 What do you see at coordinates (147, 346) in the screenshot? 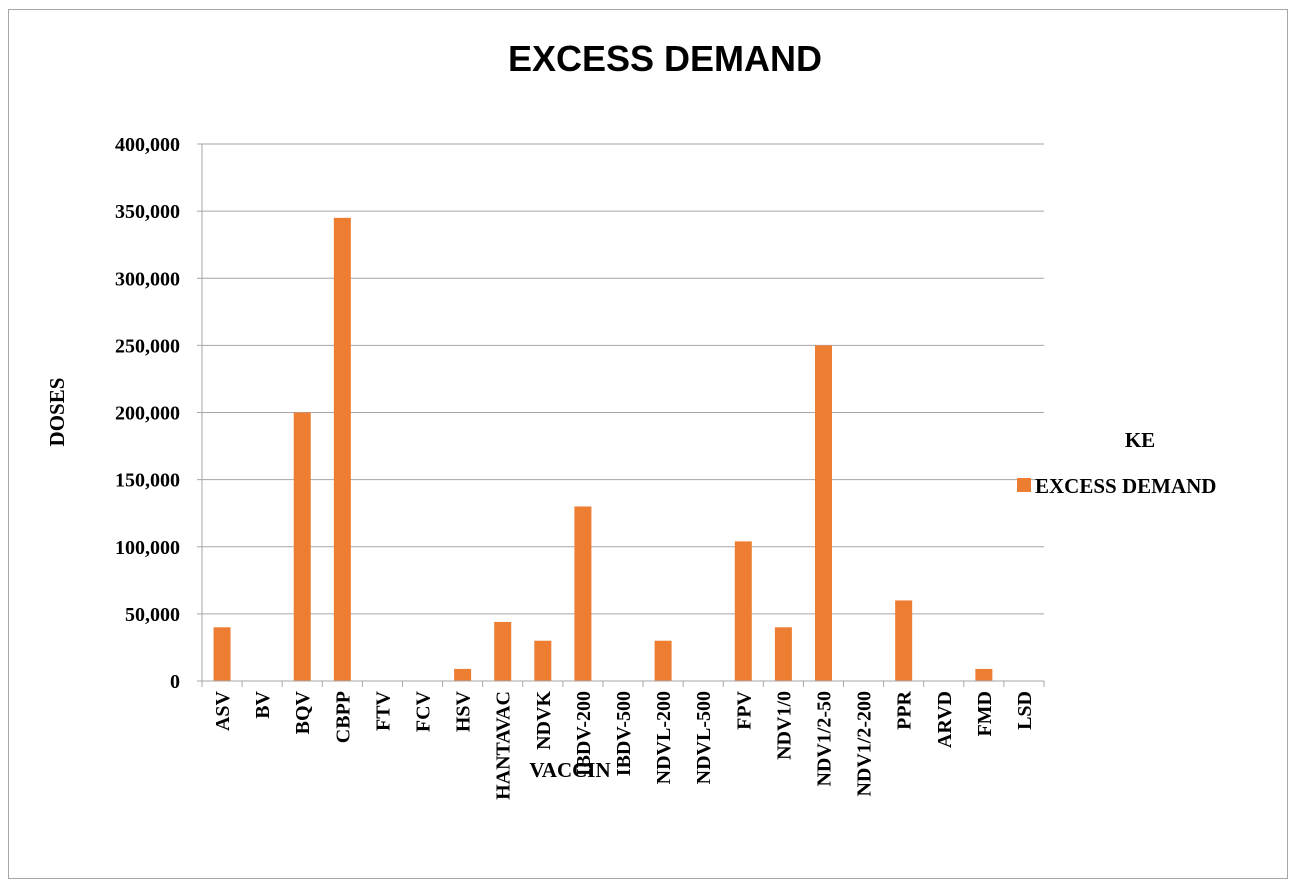
I see `y-tick-label: 250,000` at bounding box center [147, 346].